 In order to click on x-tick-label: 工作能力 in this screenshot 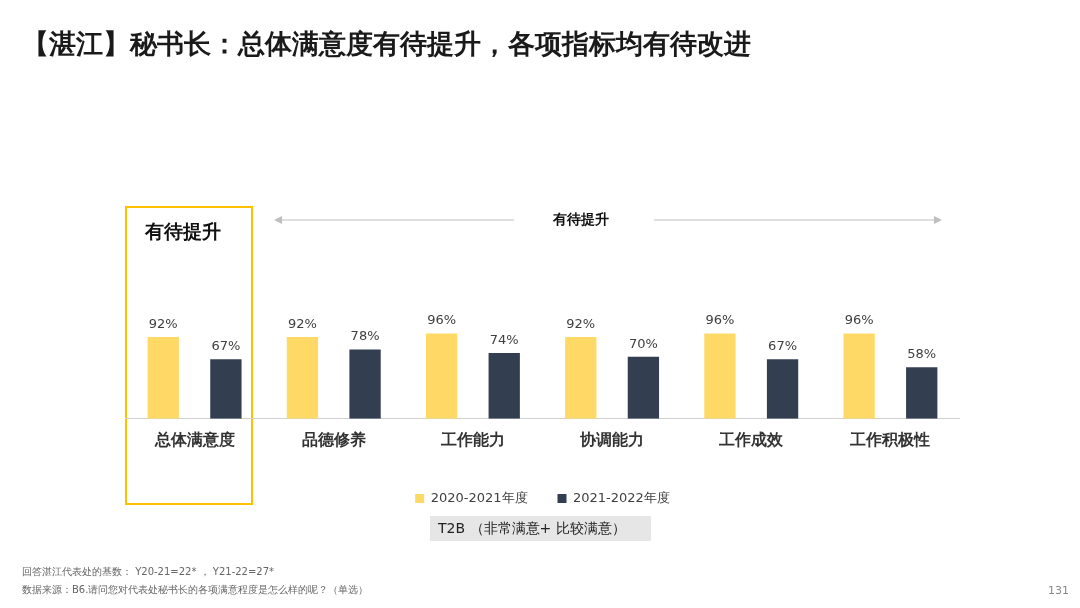, I will do `click(472, 439)`.